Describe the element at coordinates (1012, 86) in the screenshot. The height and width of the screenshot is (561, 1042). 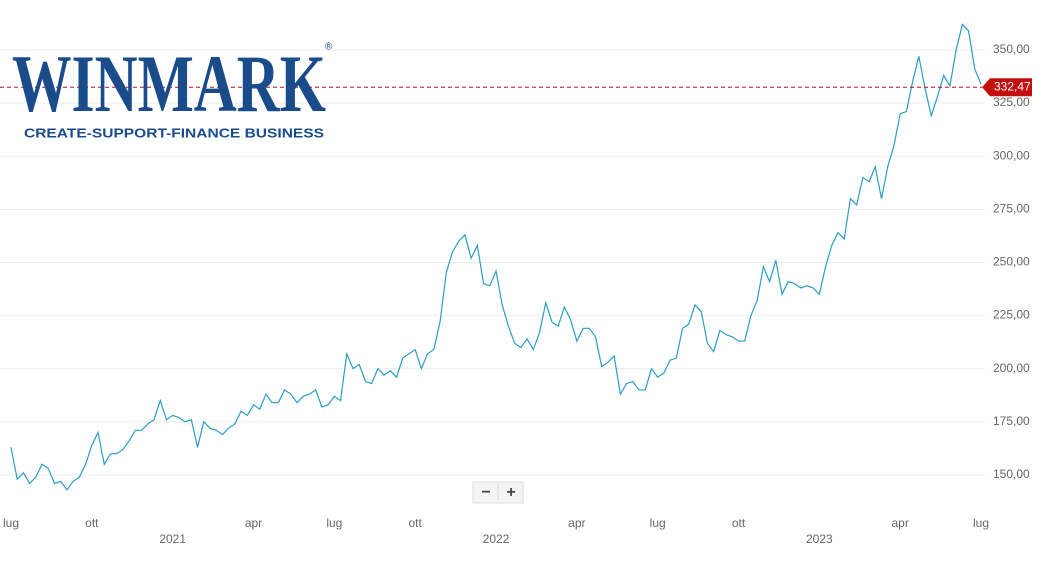
I see `last-price-label: 332,47` at that location.